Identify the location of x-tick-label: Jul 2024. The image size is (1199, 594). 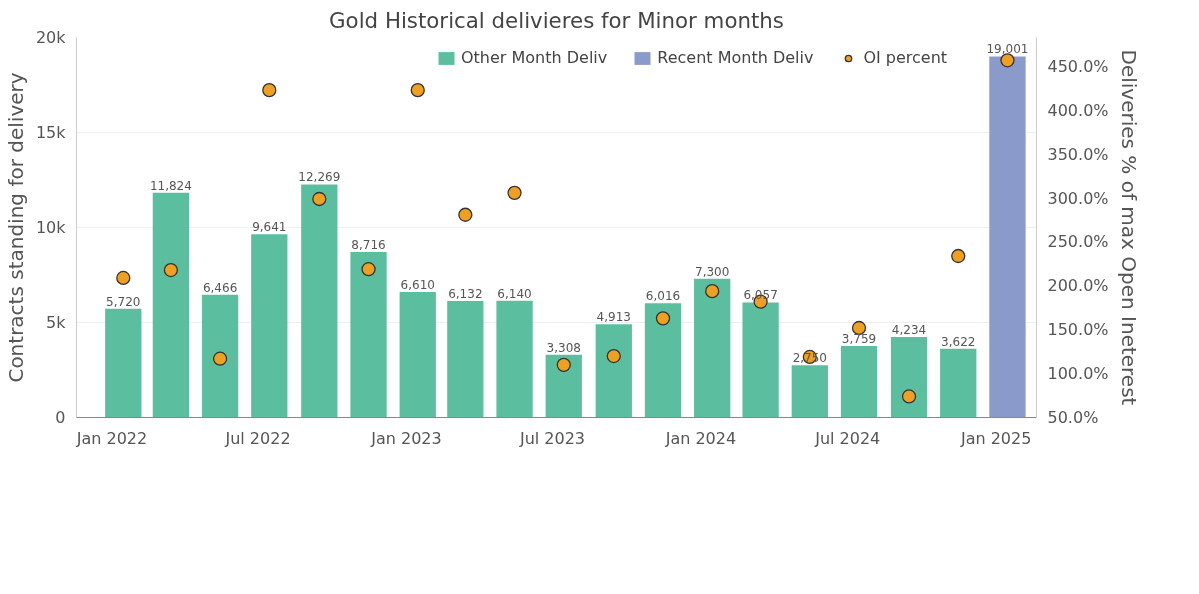
(847, 438).